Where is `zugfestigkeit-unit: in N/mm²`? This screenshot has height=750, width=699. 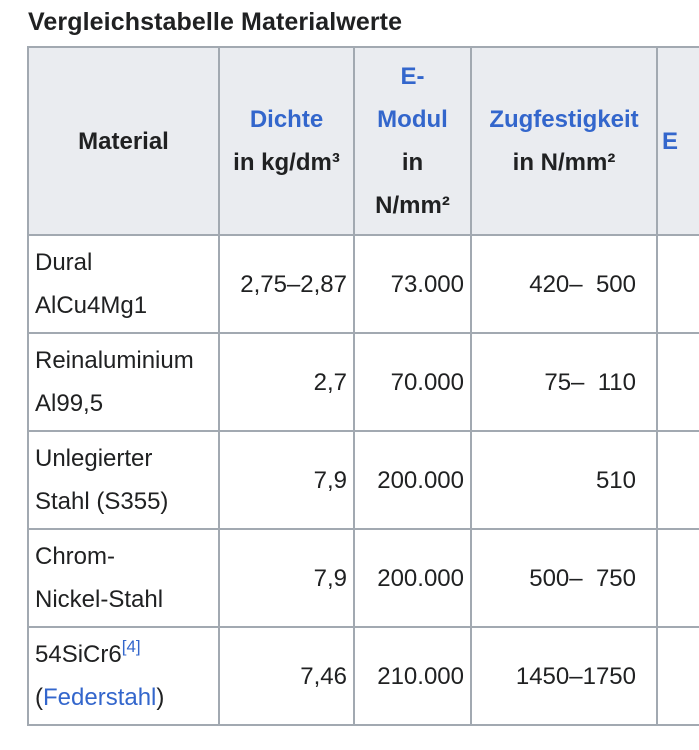 zugfestigkeit-unit: in N/mm² is located at coordinates (564, 162).